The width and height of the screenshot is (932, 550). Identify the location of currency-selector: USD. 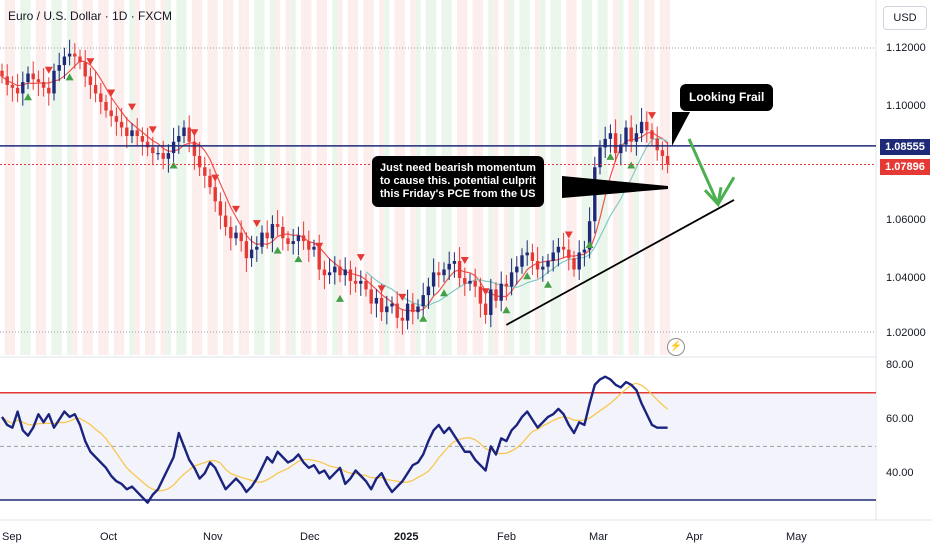
(905, 18).